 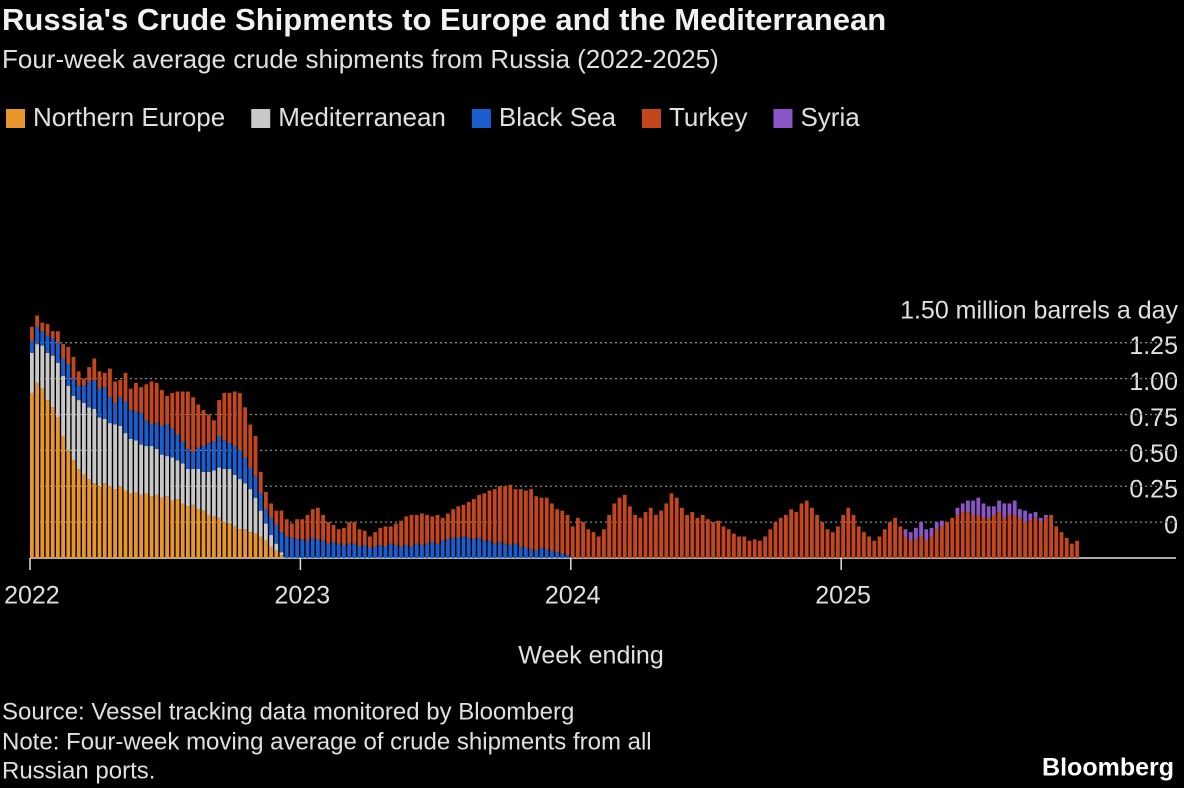 What do you see at coordinates (302, 596) in the screenshot?
I see `x-tick-label: 2023` at bounding box center [302, 596].